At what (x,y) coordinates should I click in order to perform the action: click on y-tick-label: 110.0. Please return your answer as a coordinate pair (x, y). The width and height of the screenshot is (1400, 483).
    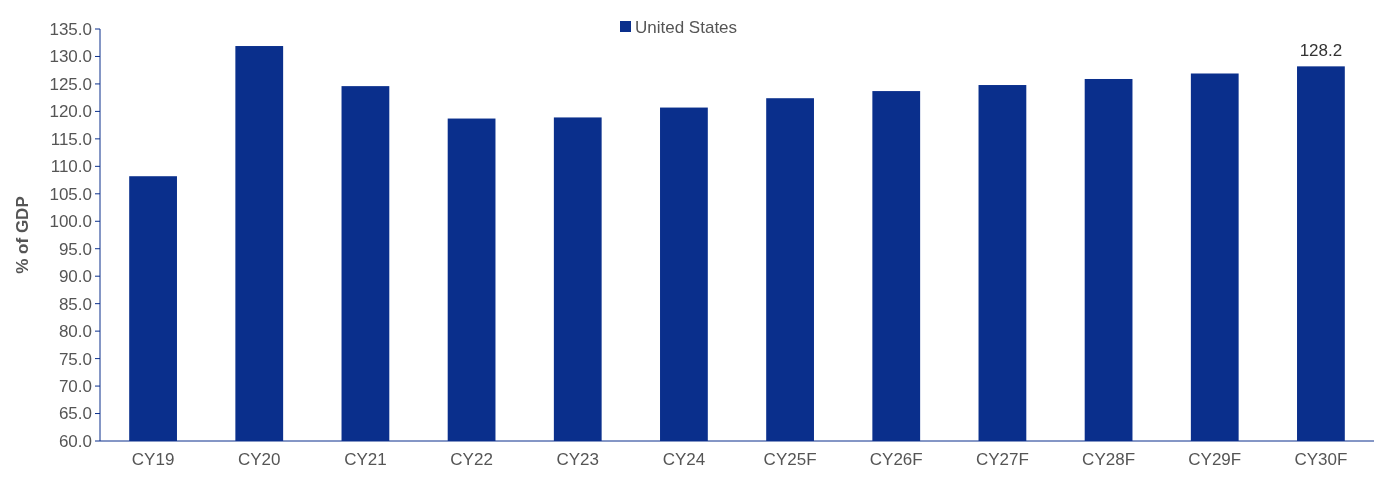
    Looking at the image, I should click on (71, 167).